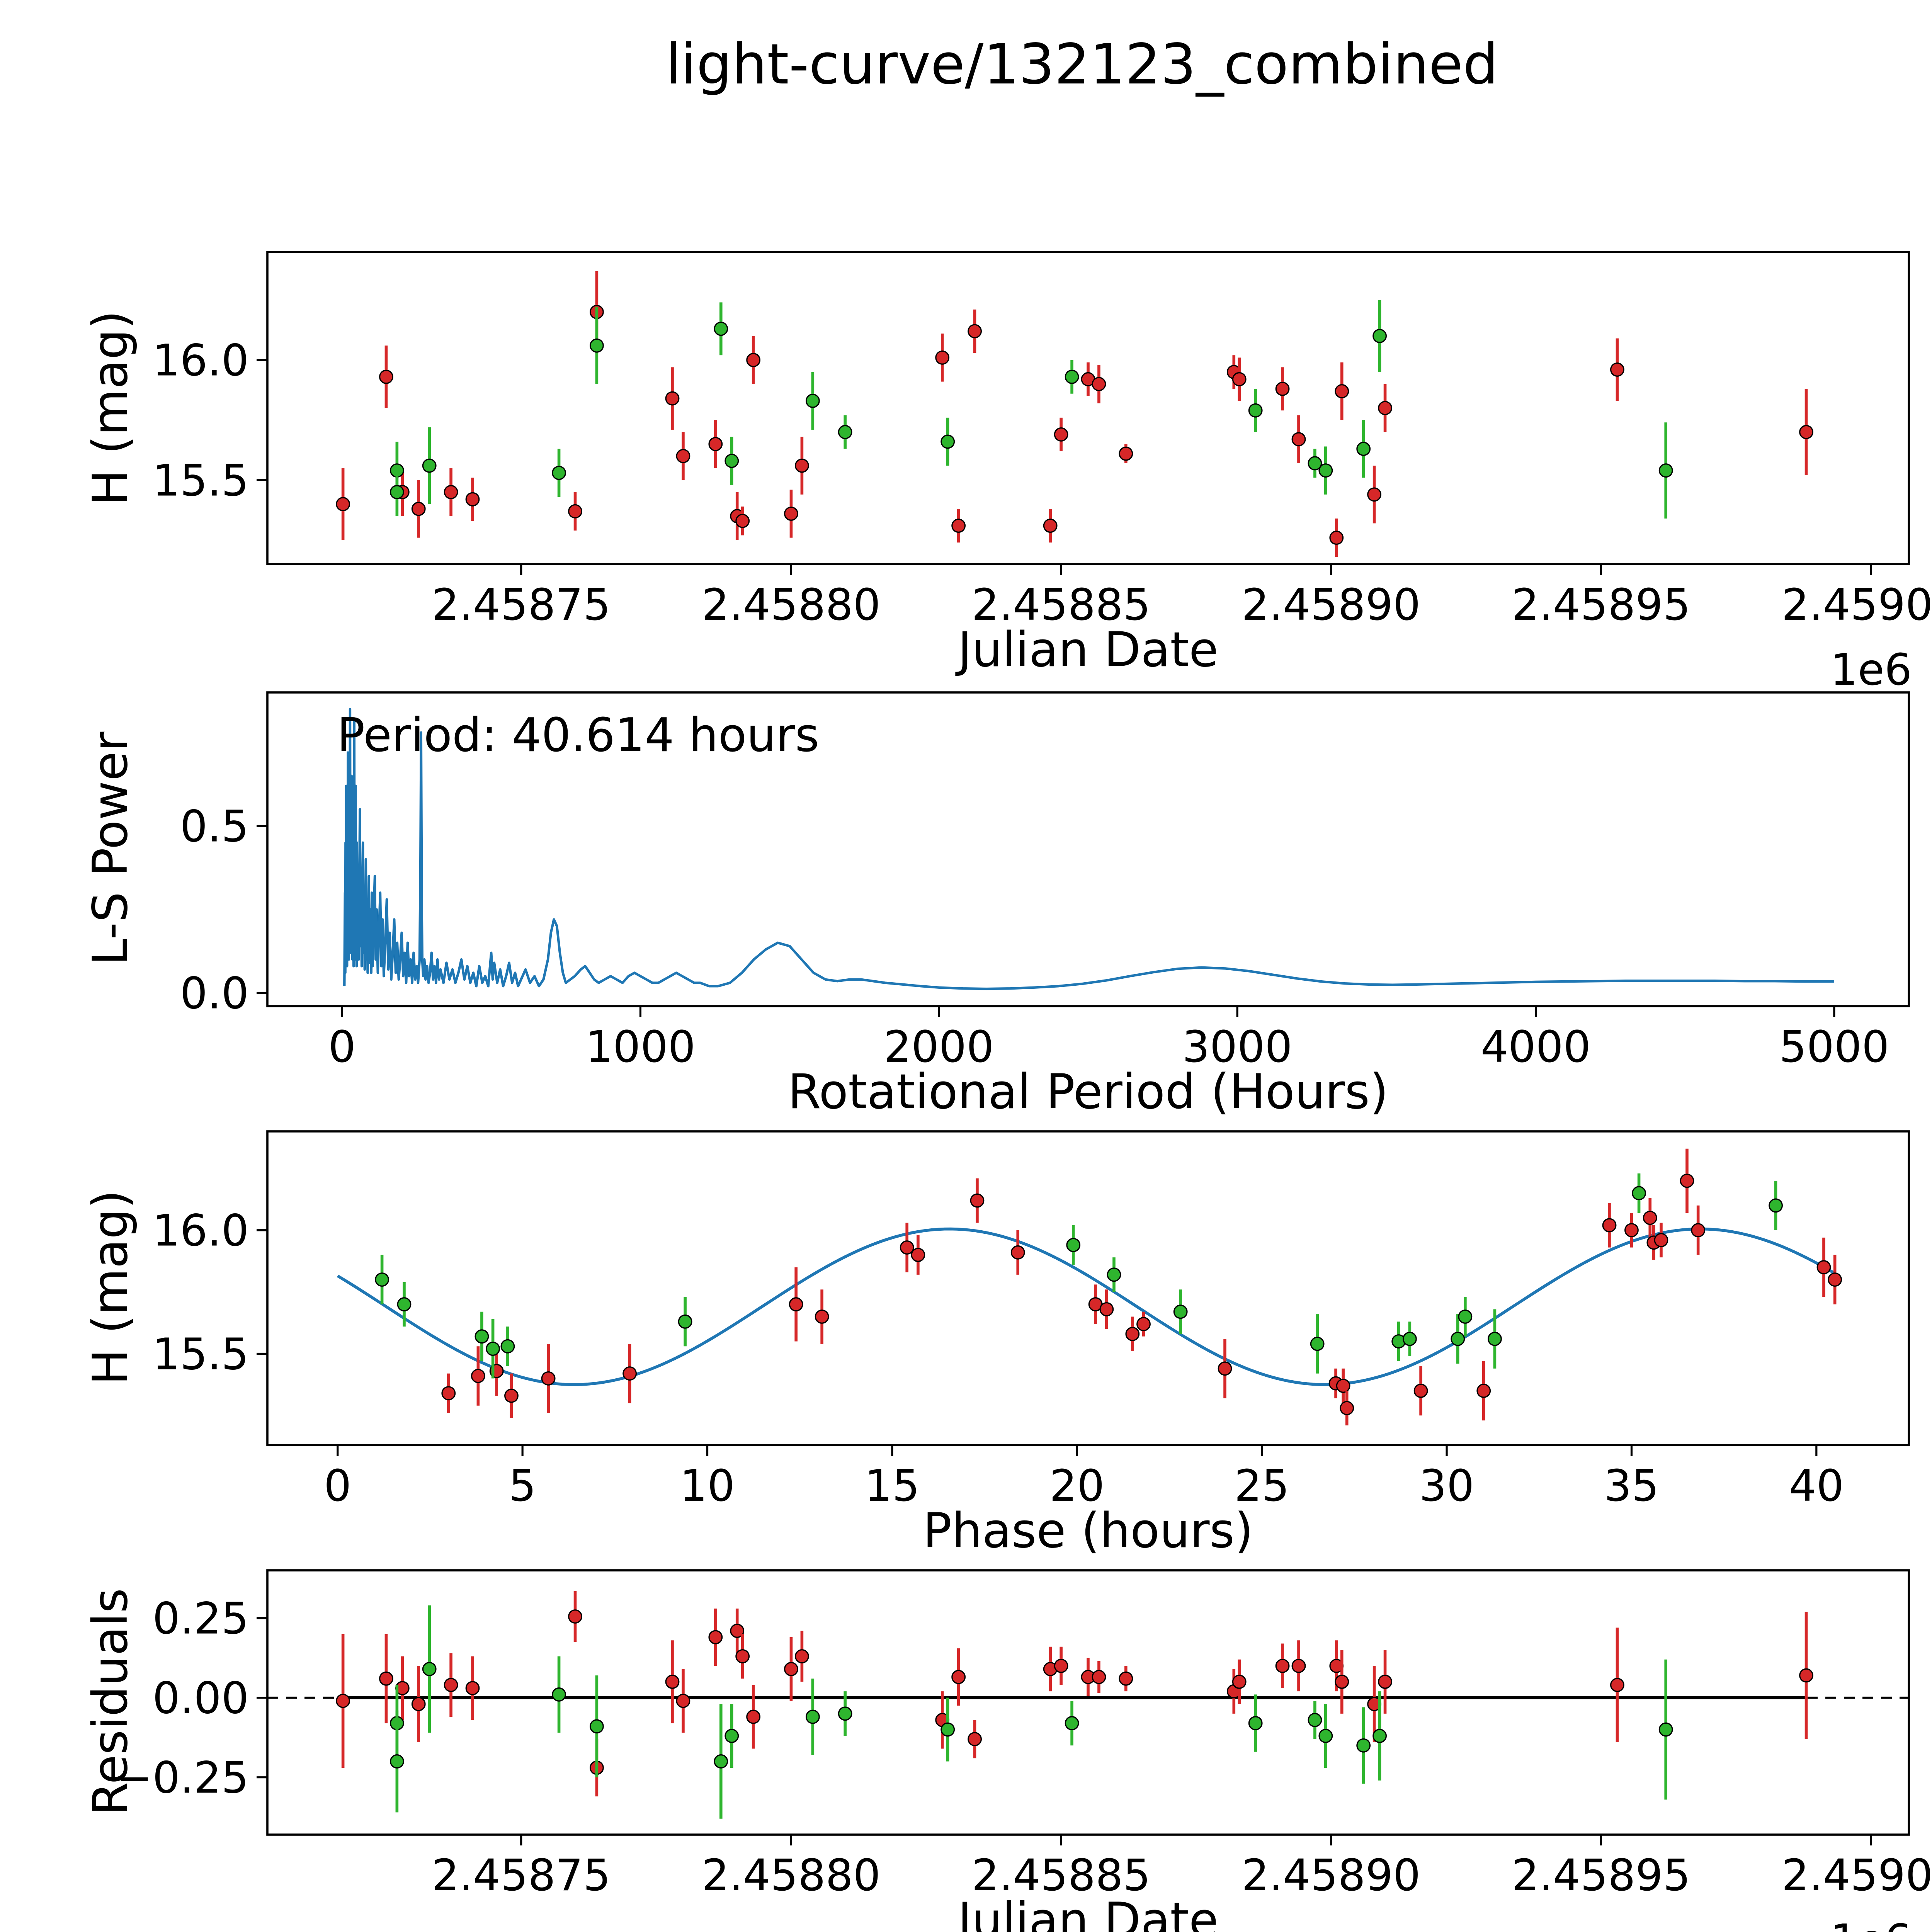 The width and height of the screenshot is (1932, 1932). What do you see at coordinates (1871, 1924) in the screenshot?
I see `panel3-offset-label: 1e6` at bounding box center [1871, 1924].